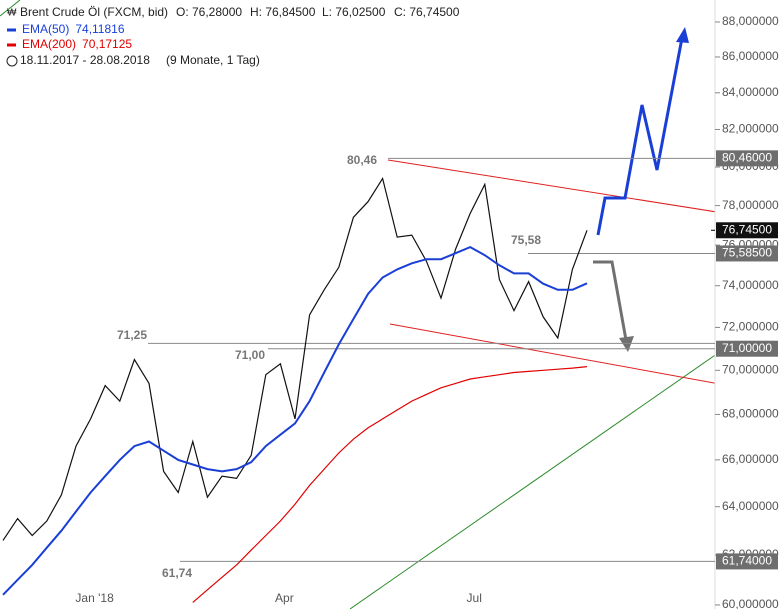 This screenshot has width=780, height=609. Describe the element at coordinates (45, 29) in the screenshot. I see `legend-entry: EMA(50)` at that location.